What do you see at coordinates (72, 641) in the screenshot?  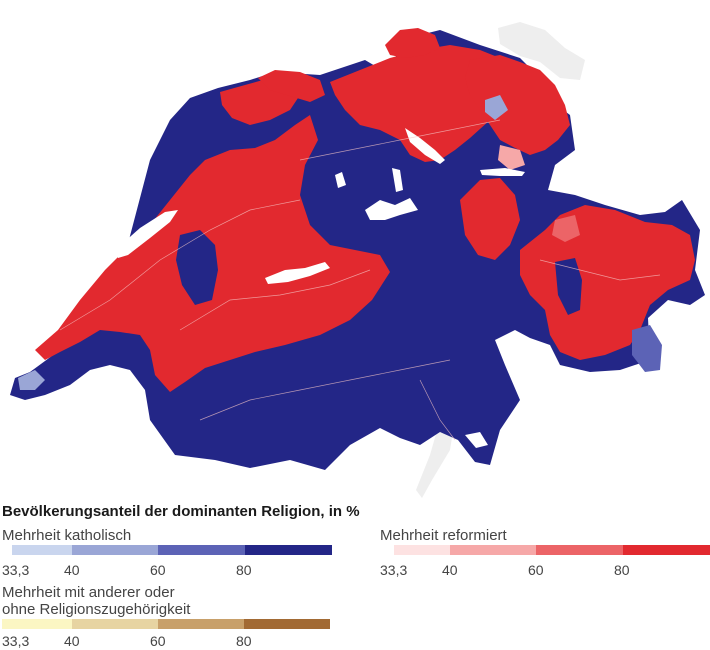 I see `tick-other-2: 40` at bounding box center [72, 641].